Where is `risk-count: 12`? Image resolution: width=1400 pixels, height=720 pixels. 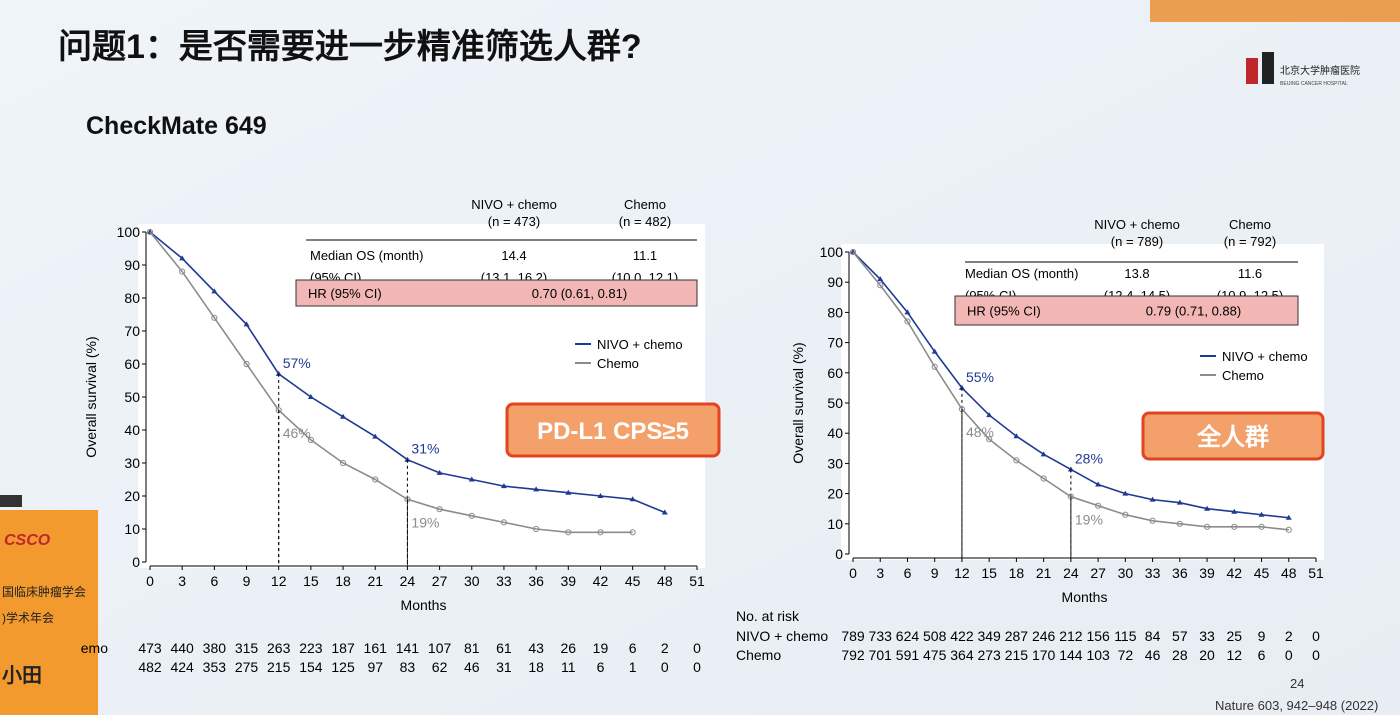 risk-count: 12 is located at coordinates (1235, 655).